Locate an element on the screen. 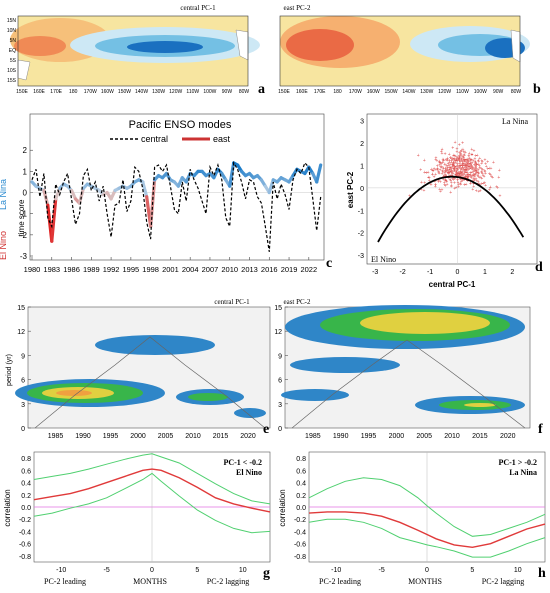 Image resolution: width=550 pixels, height=593 pixels. corr-xtick-label: -5 is located at coordinates (106, 570).